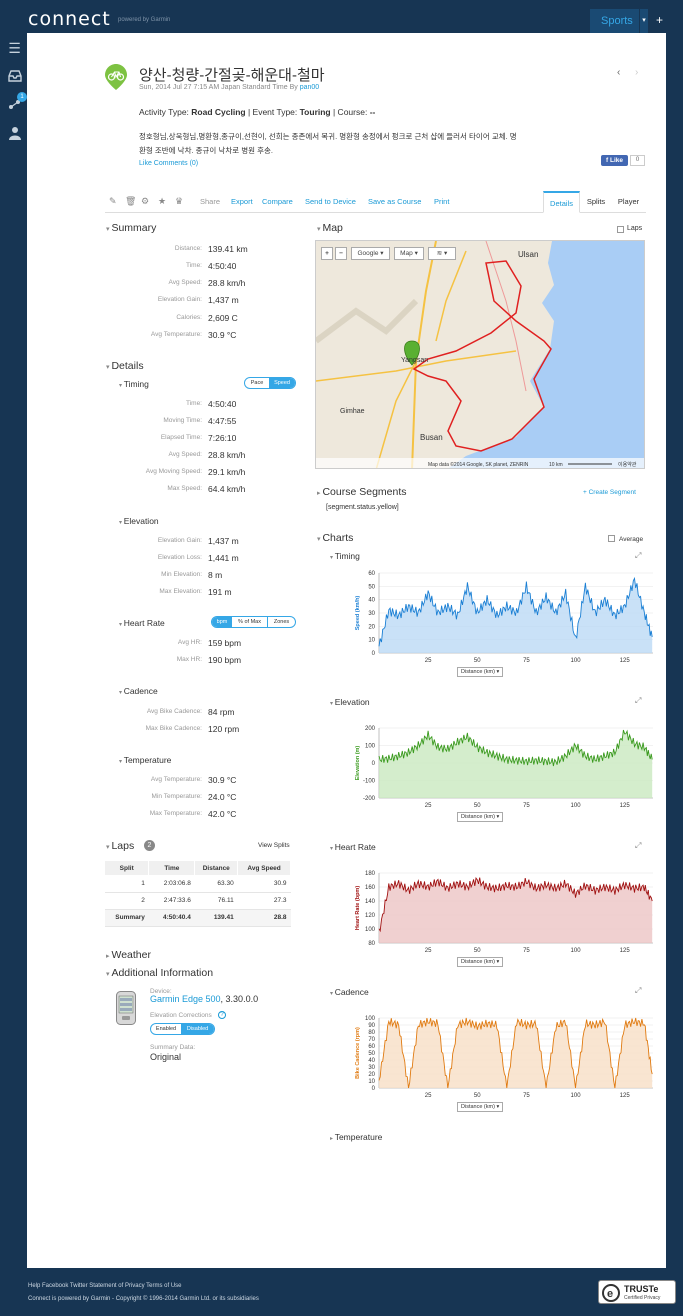 The height and width of the screenshot is (1316, 683). Describe the element at coordinates (197, 1029) in the screenshot. I see `disabled-option: Disabled` at that location.